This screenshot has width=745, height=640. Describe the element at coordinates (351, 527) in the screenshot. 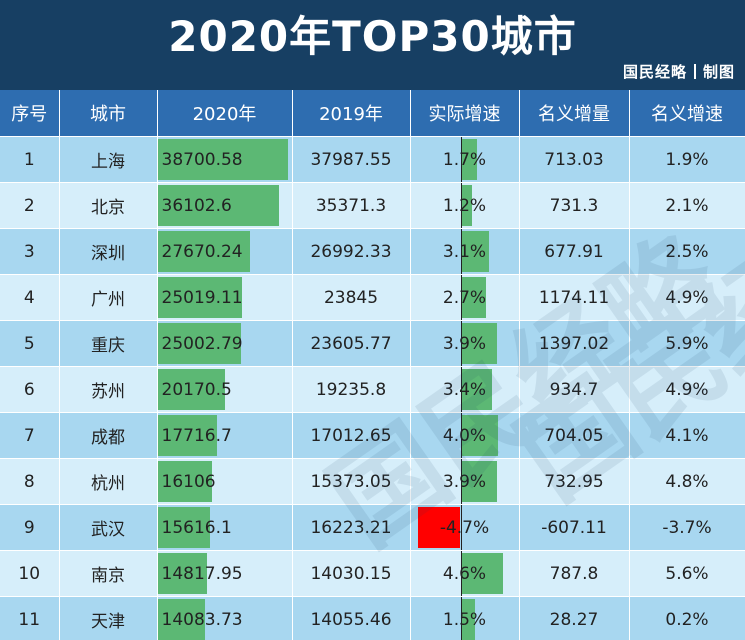

I see `gdp-2019-cell: 16223.21` at that location.